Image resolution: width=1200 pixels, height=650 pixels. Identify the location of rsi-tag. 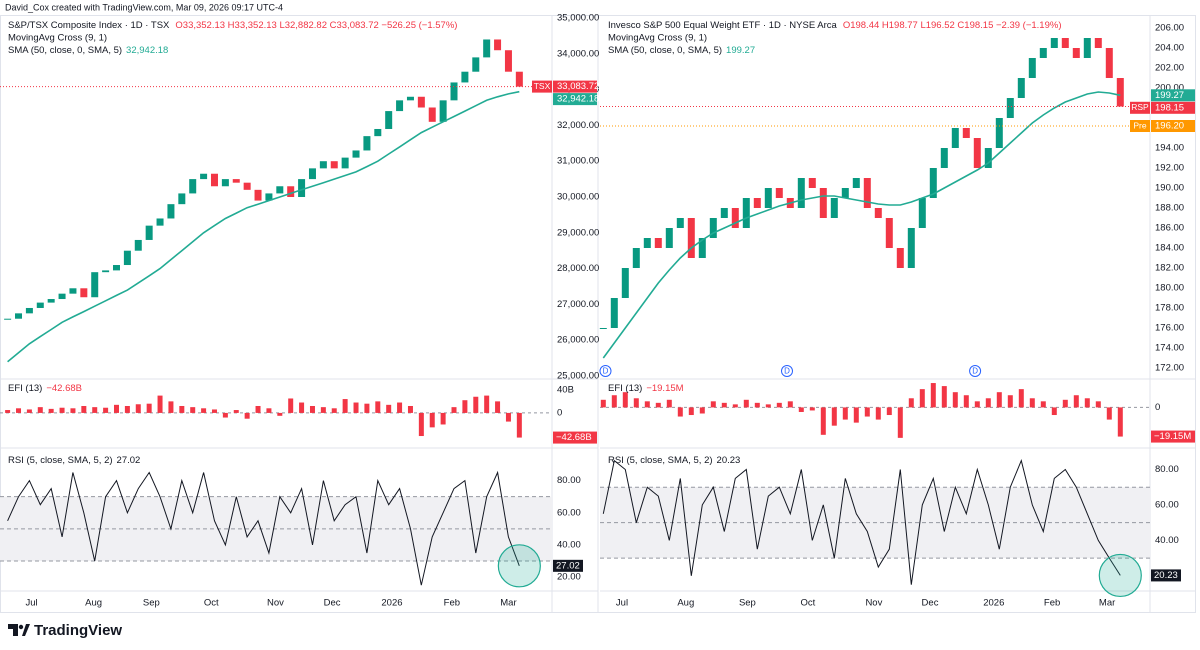
(1166, 575).